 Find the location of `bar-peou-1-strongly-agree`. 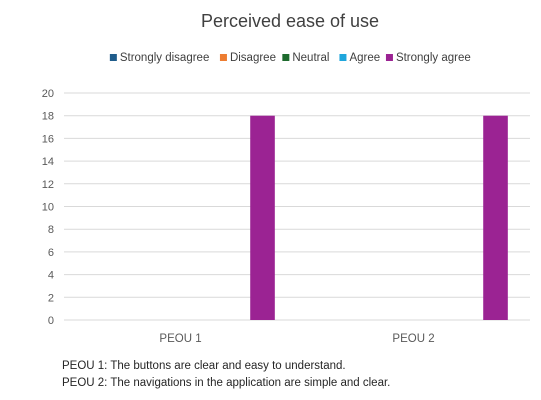

bar-peou-1-strongly-agree is located at coordinates (262, 217).